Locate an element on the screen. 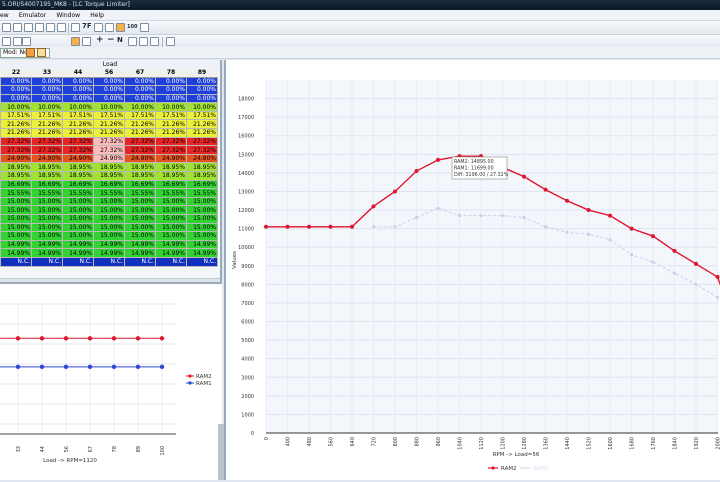  view-icon is located at coordinates (61, 27).